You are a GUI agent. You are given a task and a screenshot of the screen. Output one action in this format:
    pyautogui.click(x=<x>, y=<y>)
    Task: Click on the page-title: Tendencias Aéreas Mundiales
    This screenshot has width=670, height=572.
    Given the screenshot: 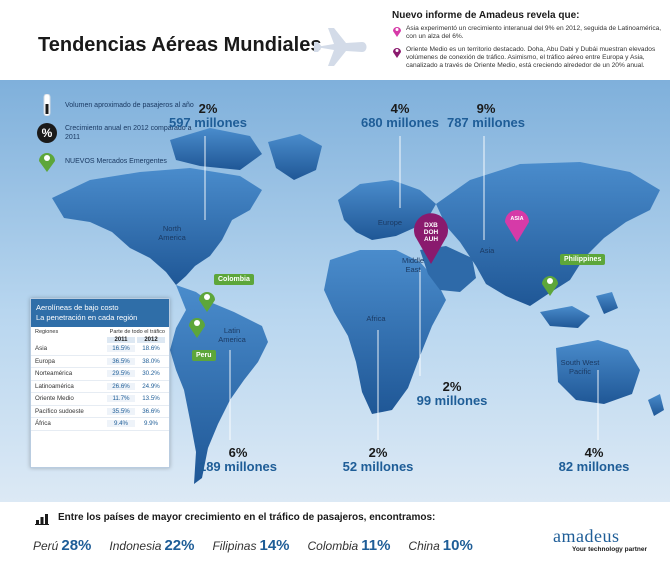 What is the action you would take?
    pyautogui.click(x=180, y=45)
    